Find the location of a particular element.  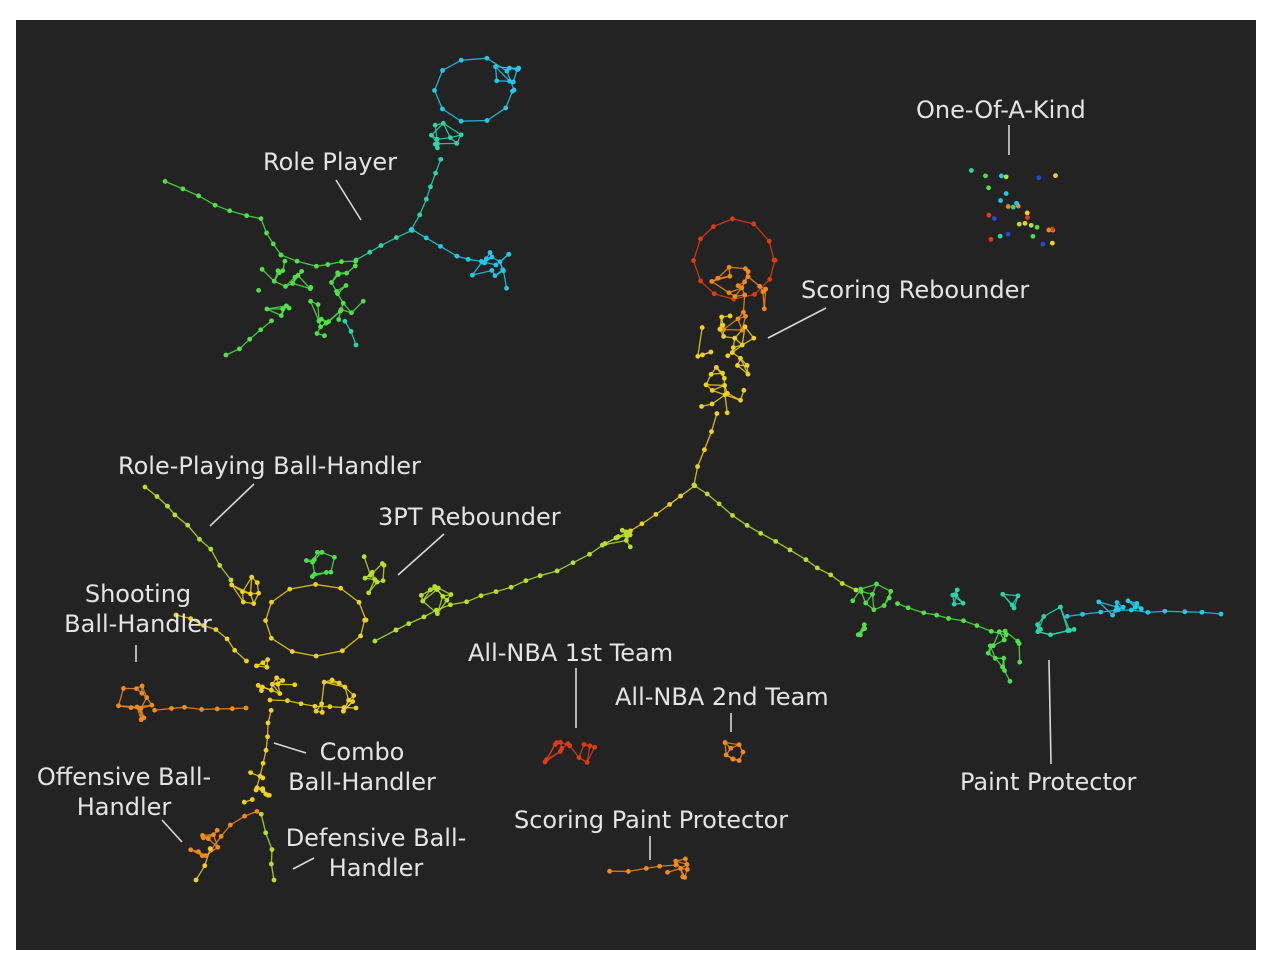

label-one-of-a-kind: One-Of-A-Kind is located at coordinates (1001, 110).